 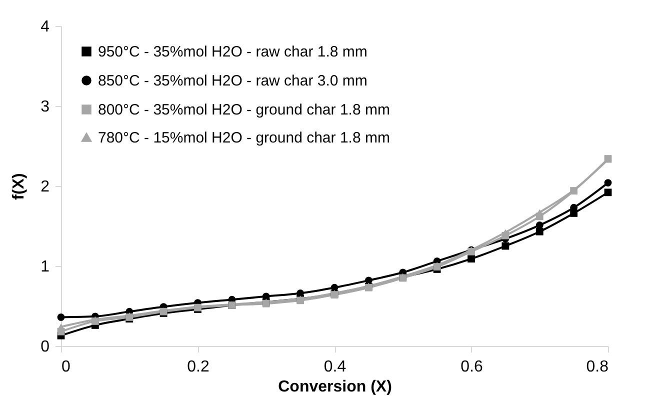 I want to click on legend-label: 780°C - 15%mol H2O - ground char 1.8 mm, so click(x=244, y=138).